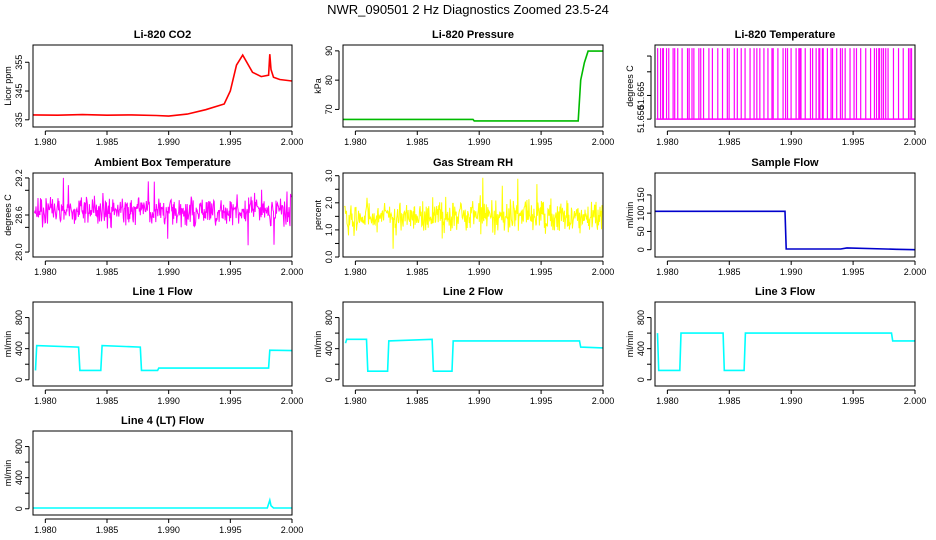 The height and width of the screenshot is (540, 936). Describe the element at coordinates (19, 62) in the screenshot. I see `y-tick-label: 355` at that location.